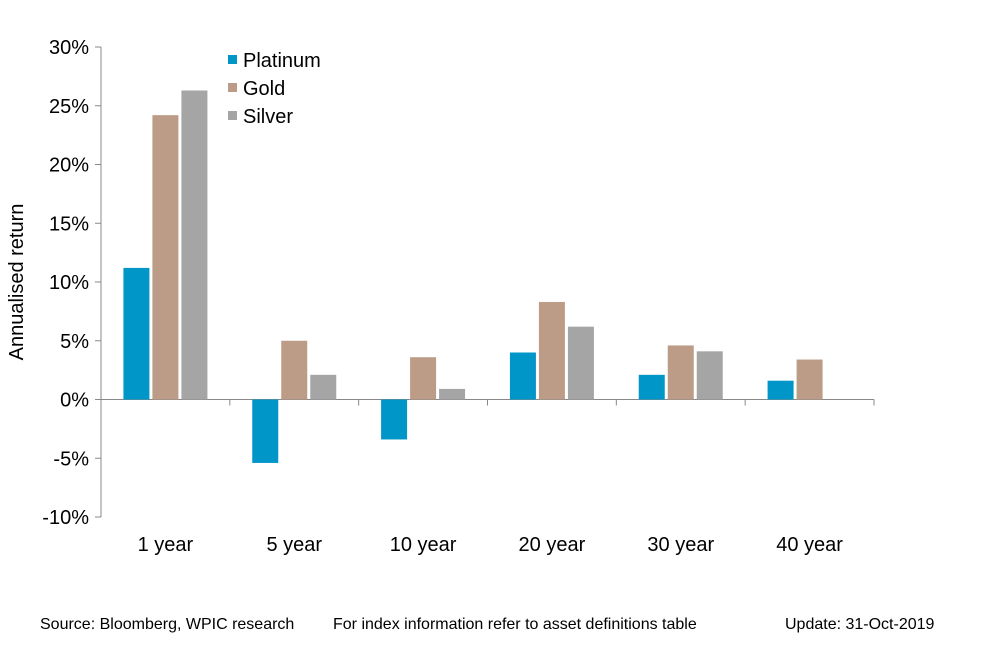  I want to click on y-tick-label: 30%, so click(69, 48).